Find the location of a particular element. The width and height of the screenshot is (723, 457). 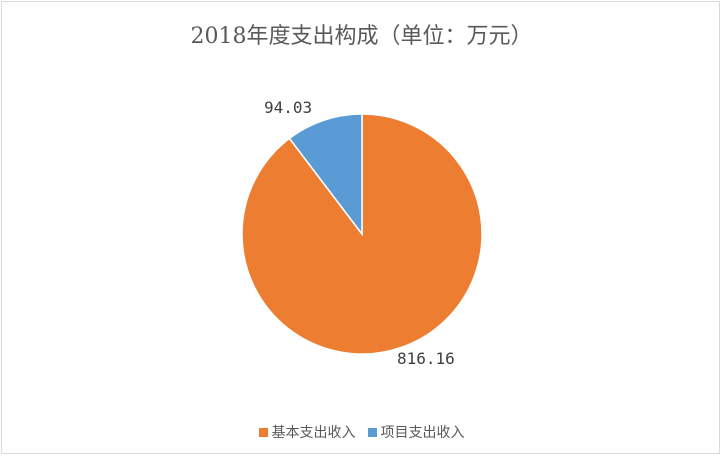

legend: 基本支出收入 项目支出收入 is located at coordinates (361, 432).